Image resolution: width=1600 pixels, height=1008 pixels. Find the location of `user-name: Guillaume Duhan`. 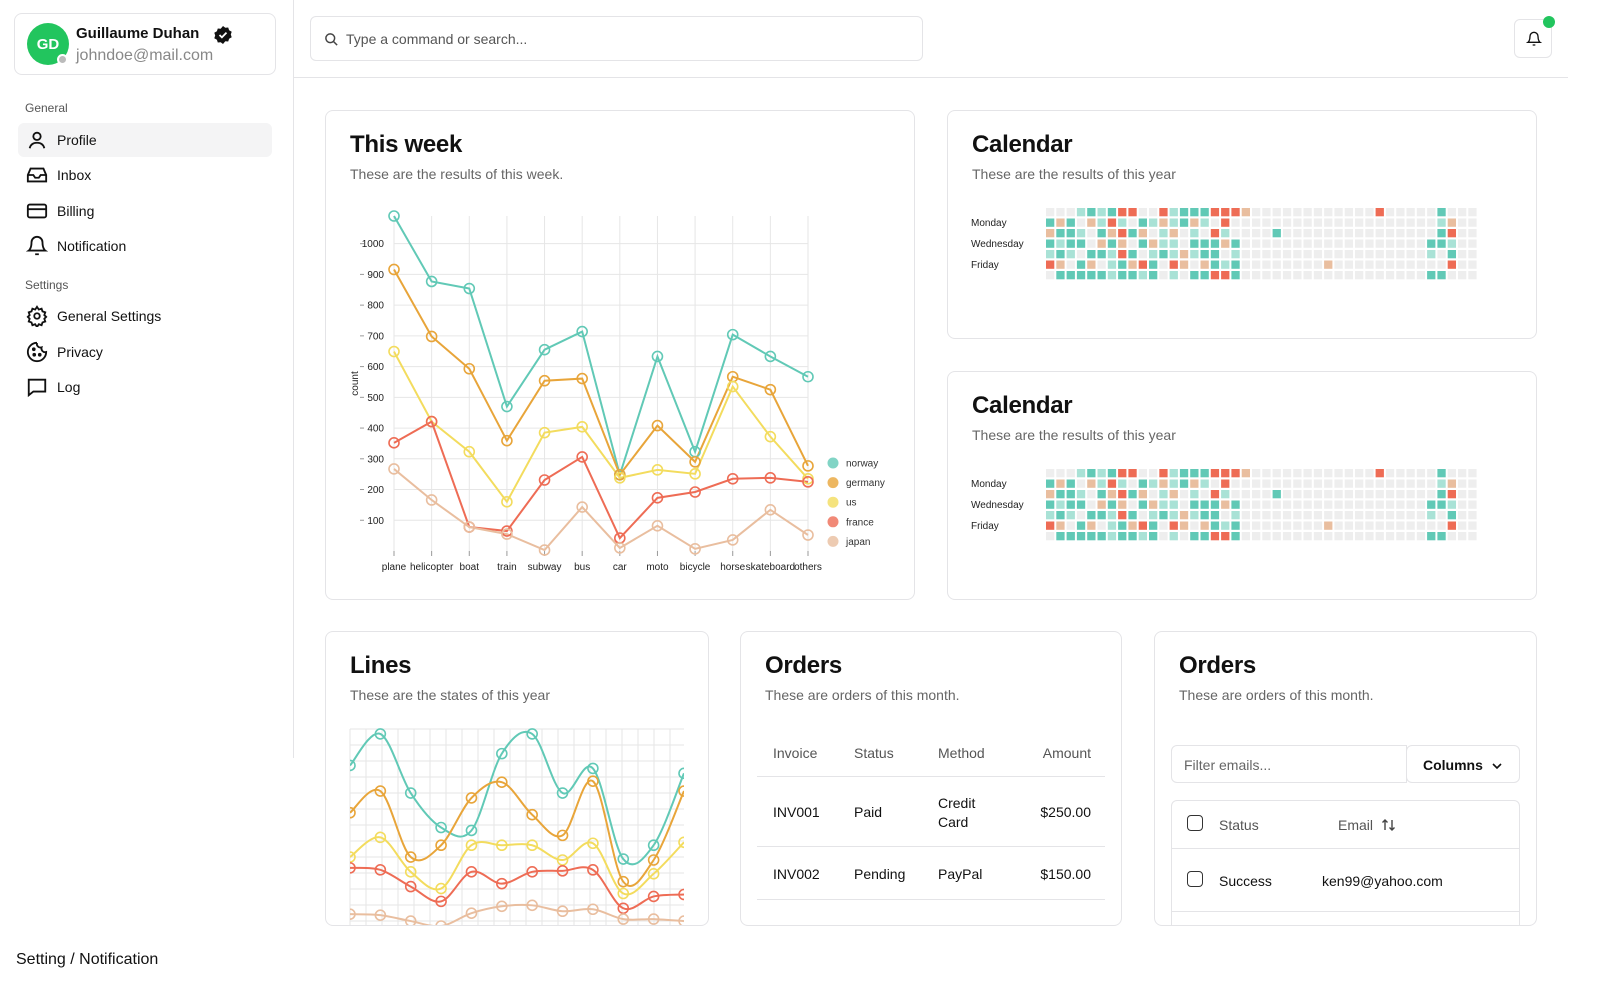

user-name: Guillaume Duhan is located at coordinates (138, 33).